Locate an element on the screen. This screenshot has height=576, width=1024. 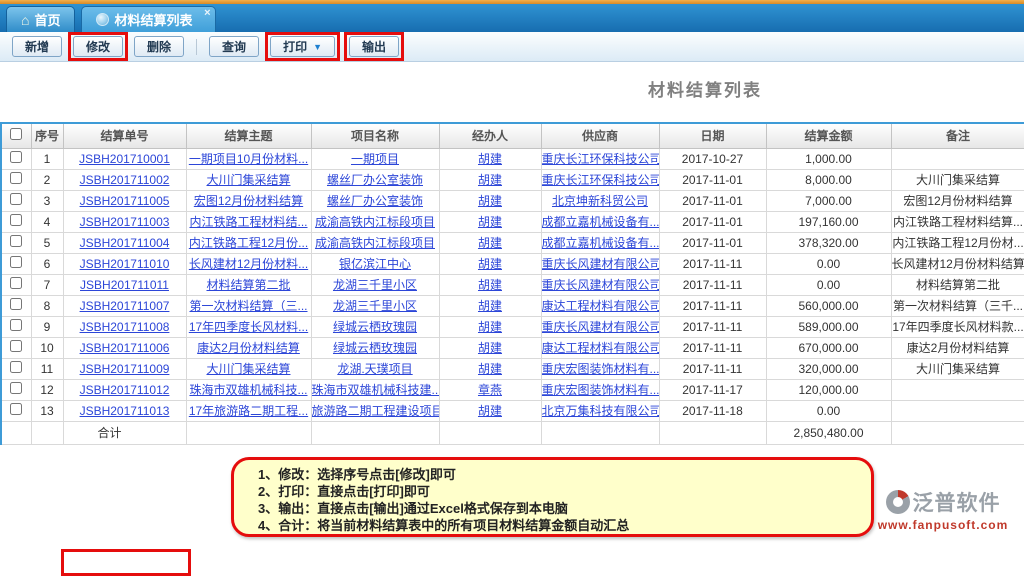
export-button: 输出 is located at coordinates (374, 46).